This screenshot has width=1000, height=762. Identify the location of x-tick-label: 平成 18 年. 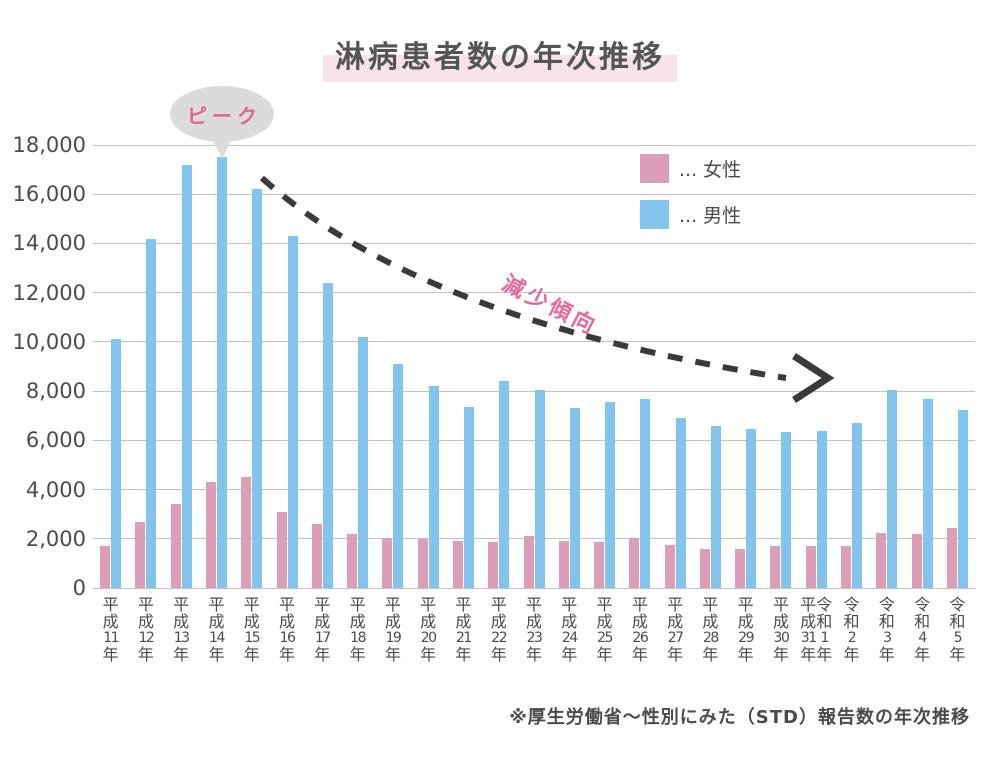
(358, 629).